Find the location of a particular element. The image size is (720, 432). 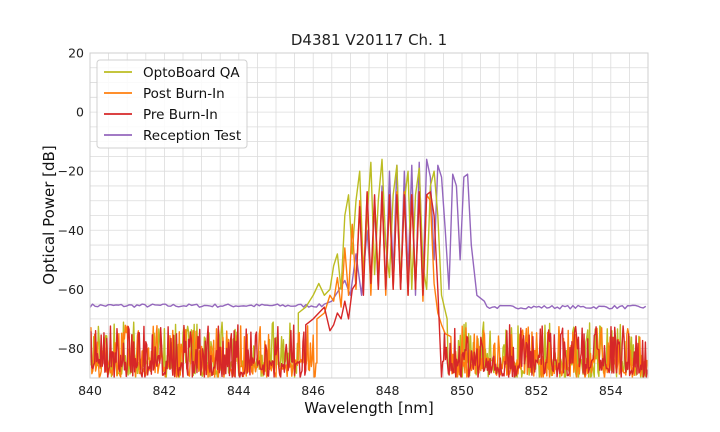

legend-label: Reception Test is located at coordinates (192, 136).